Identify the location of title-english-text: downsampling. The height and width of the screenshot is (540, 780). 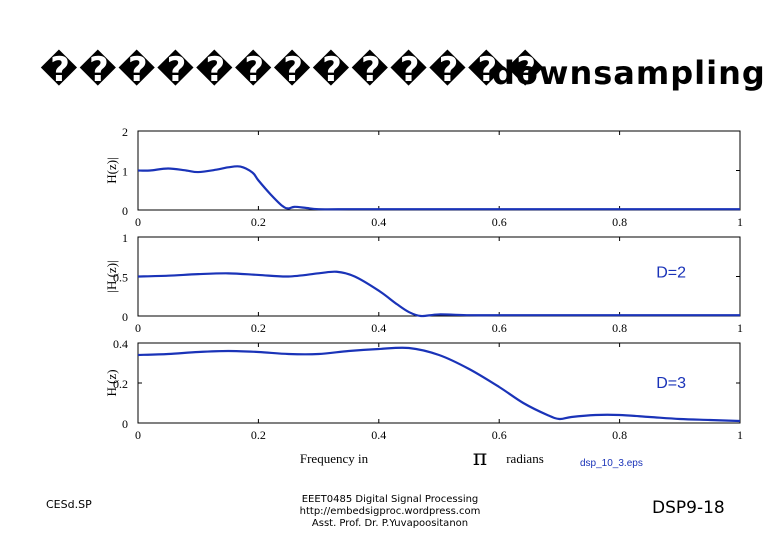
(629, 73).